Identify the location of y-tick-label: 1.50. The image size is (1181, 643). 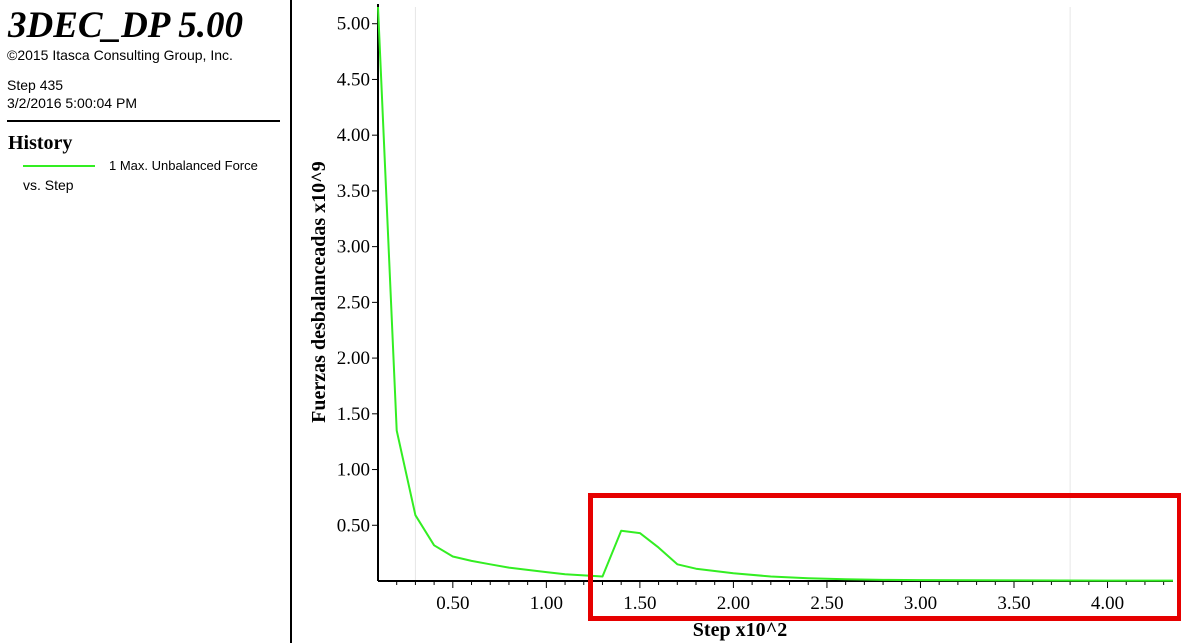
(353, 414).